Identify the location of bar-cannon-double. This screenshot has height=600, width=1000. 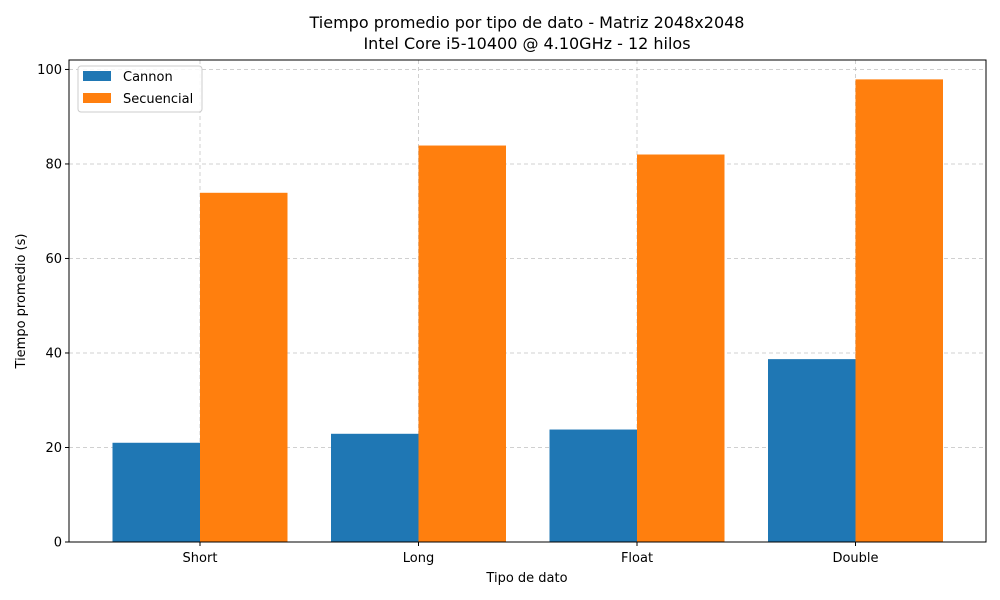
(812, 450).